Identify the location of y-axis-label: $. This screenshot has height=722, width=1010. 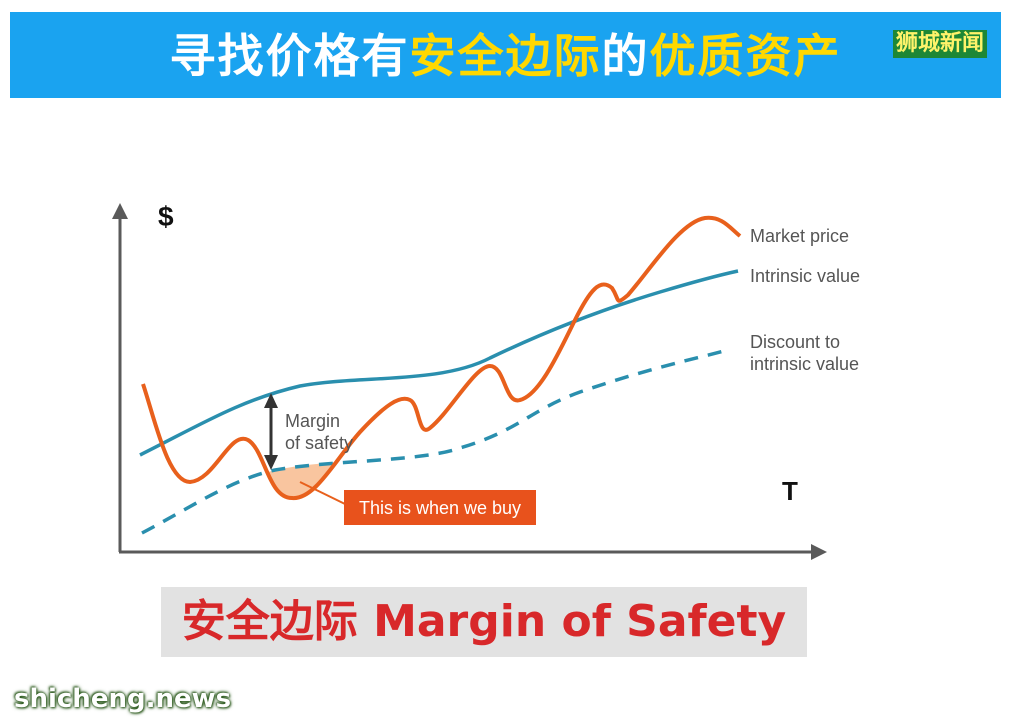
(166, 216).